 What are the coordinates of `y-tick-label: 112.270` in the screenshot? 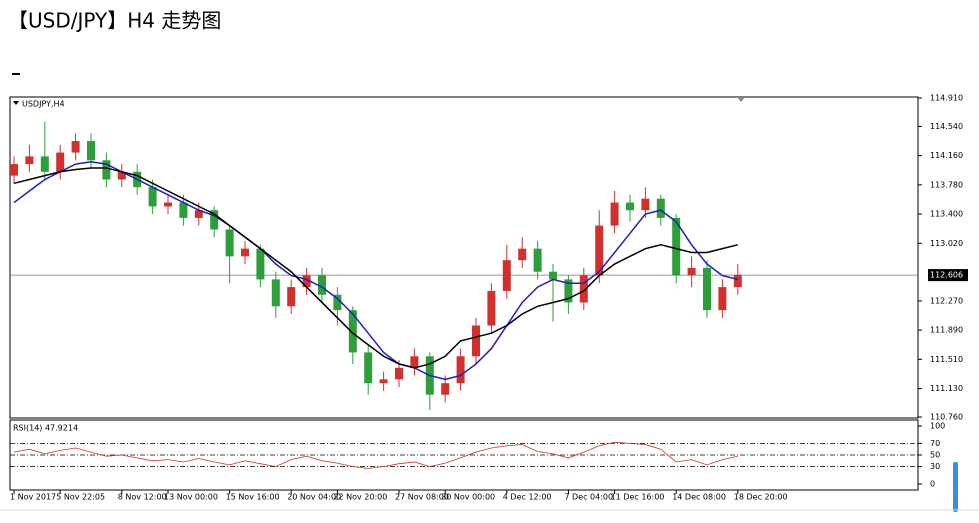 It's located at (946, 300).